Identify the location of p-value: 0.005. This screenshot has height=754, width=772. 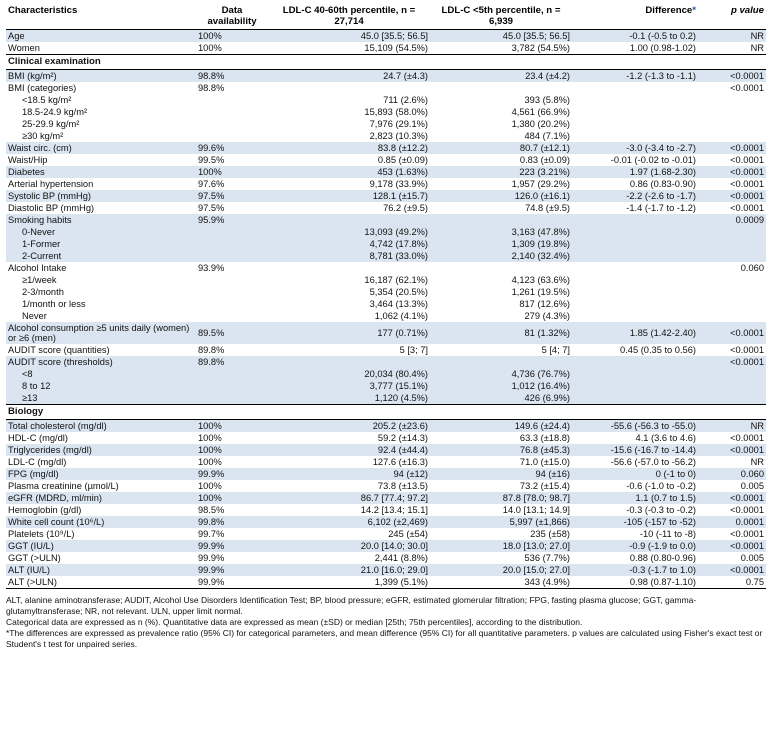
(752, 486).